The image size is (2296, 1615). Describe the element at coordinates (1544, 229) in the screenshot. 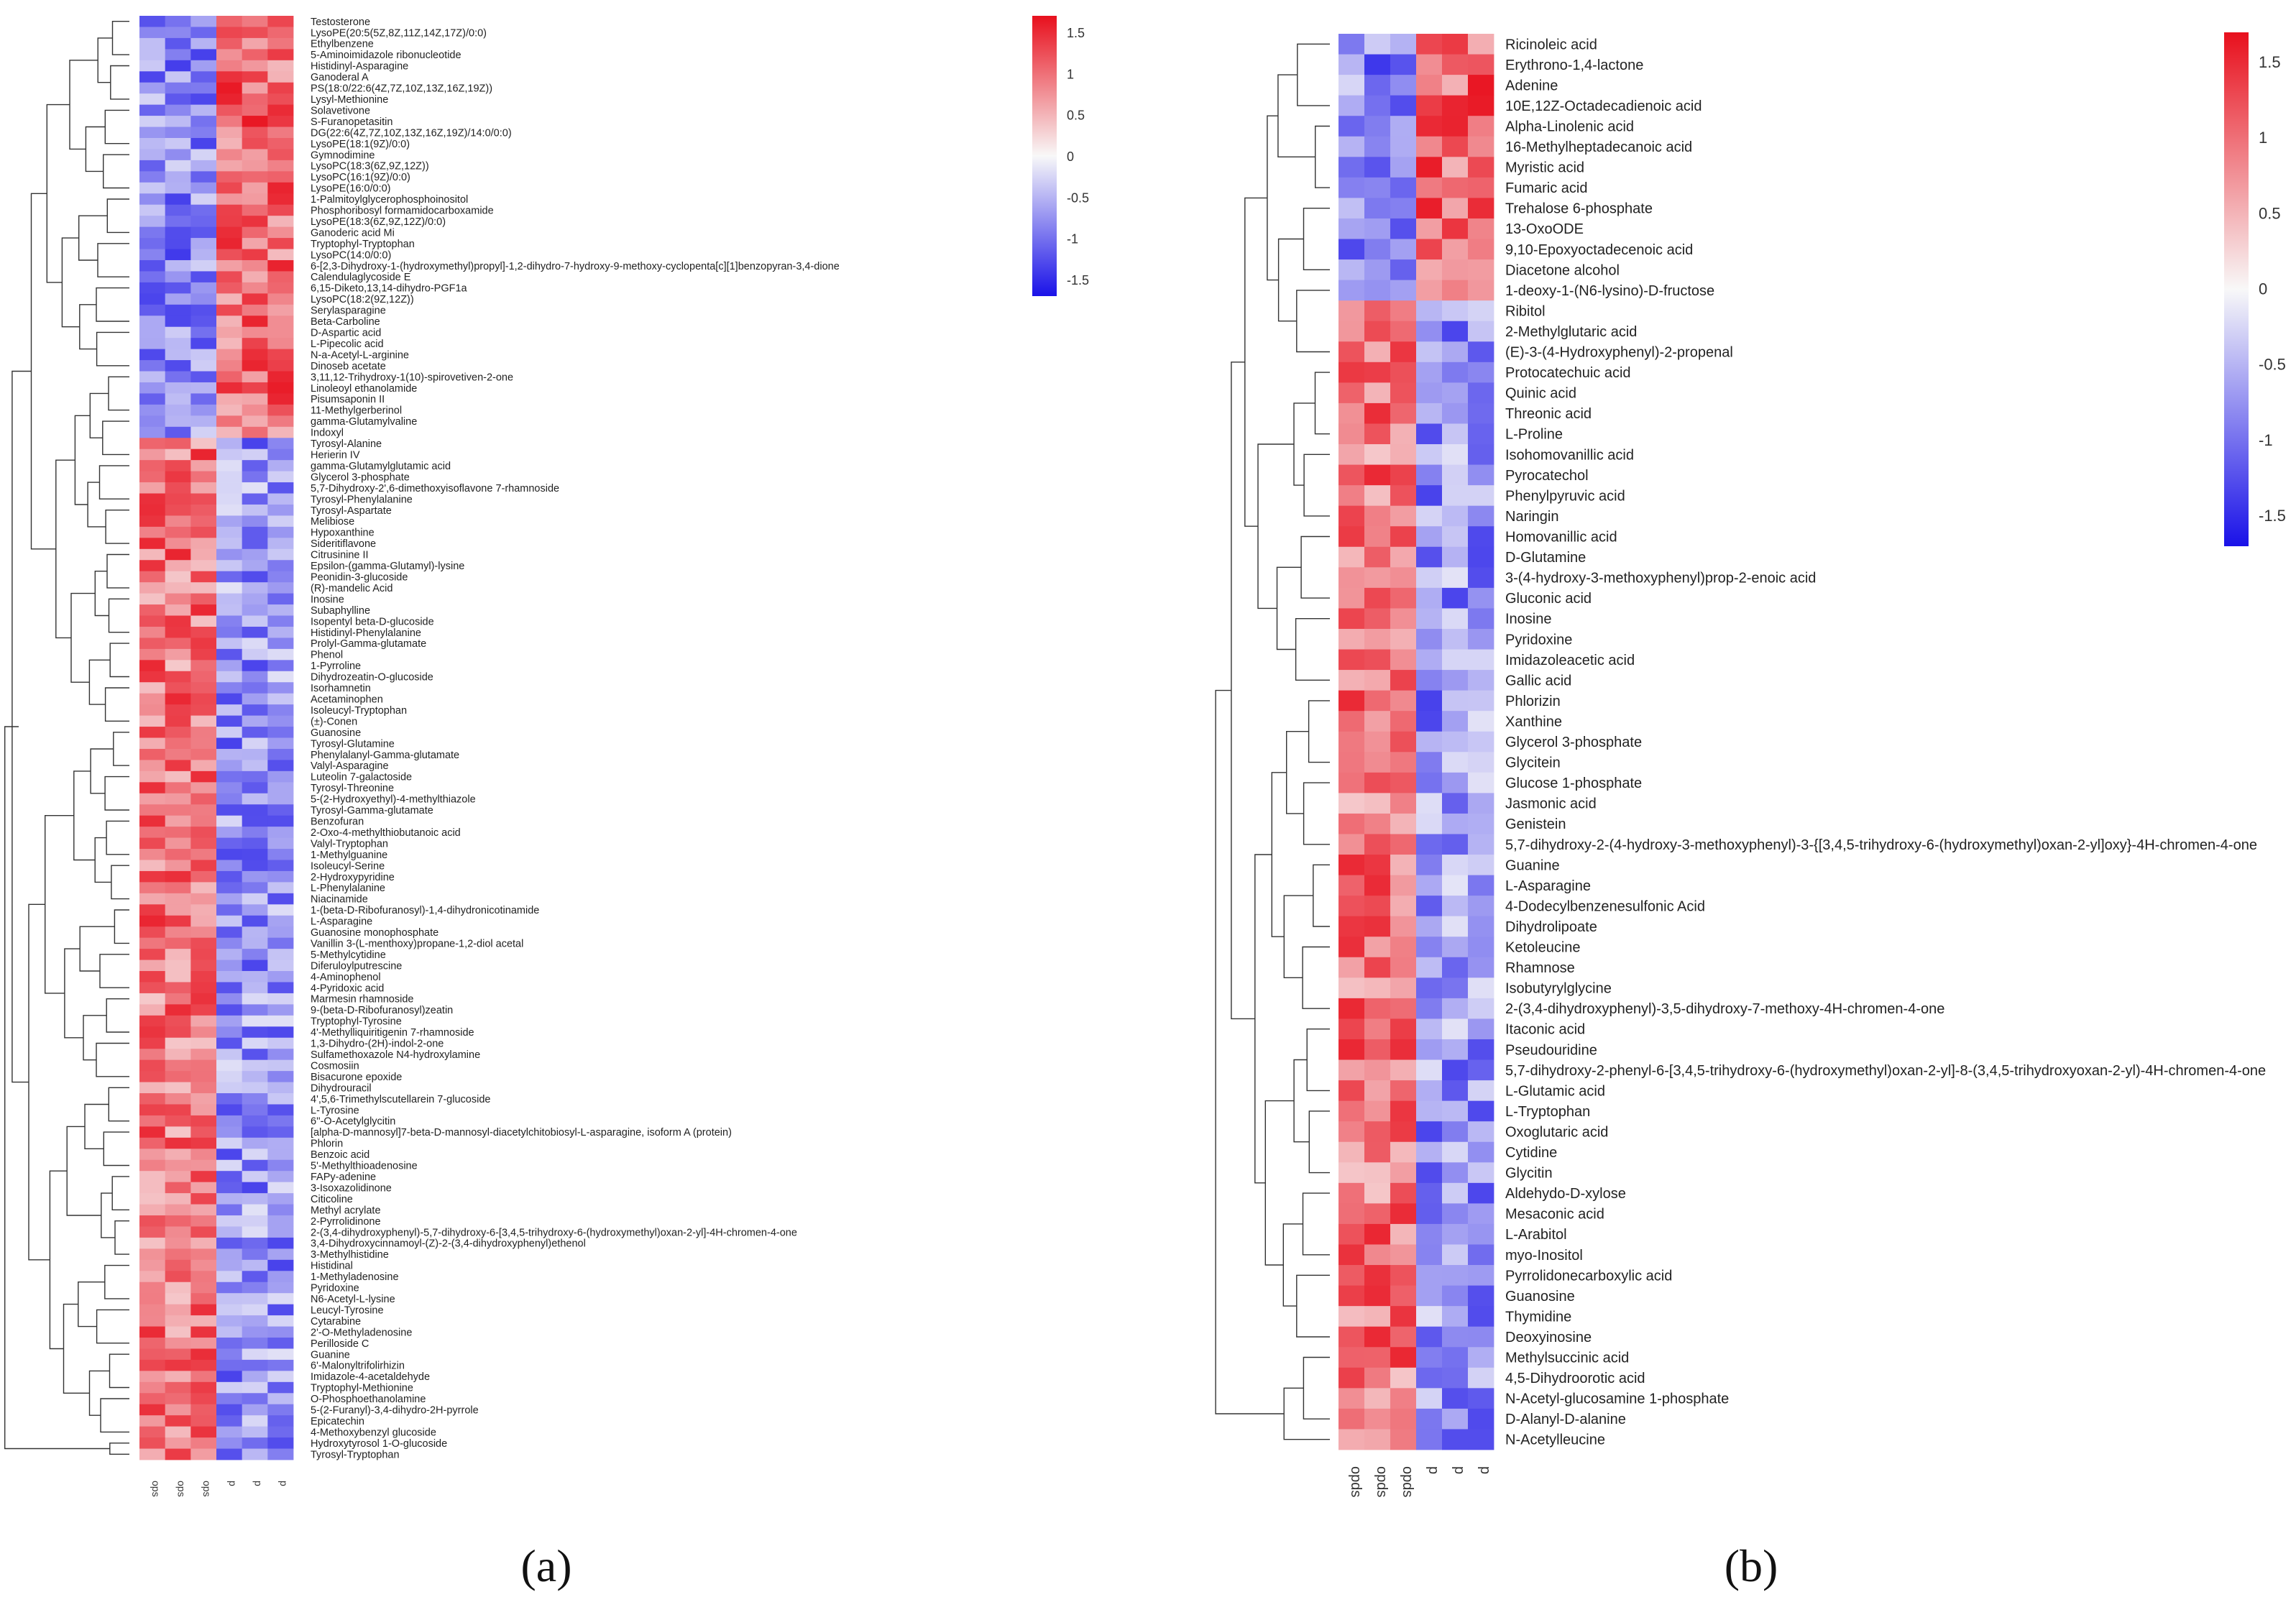

I see `row-label: 13-OxoODE` at that location.